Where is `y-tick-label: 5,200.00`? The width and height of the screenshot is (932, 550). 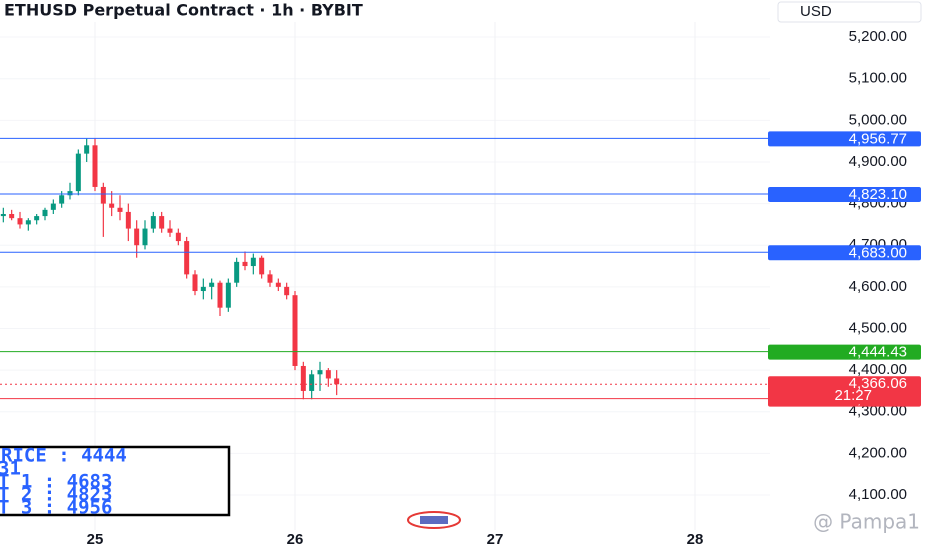 y-tick-label: 5,200.00 is located at coordinates (878, 36).